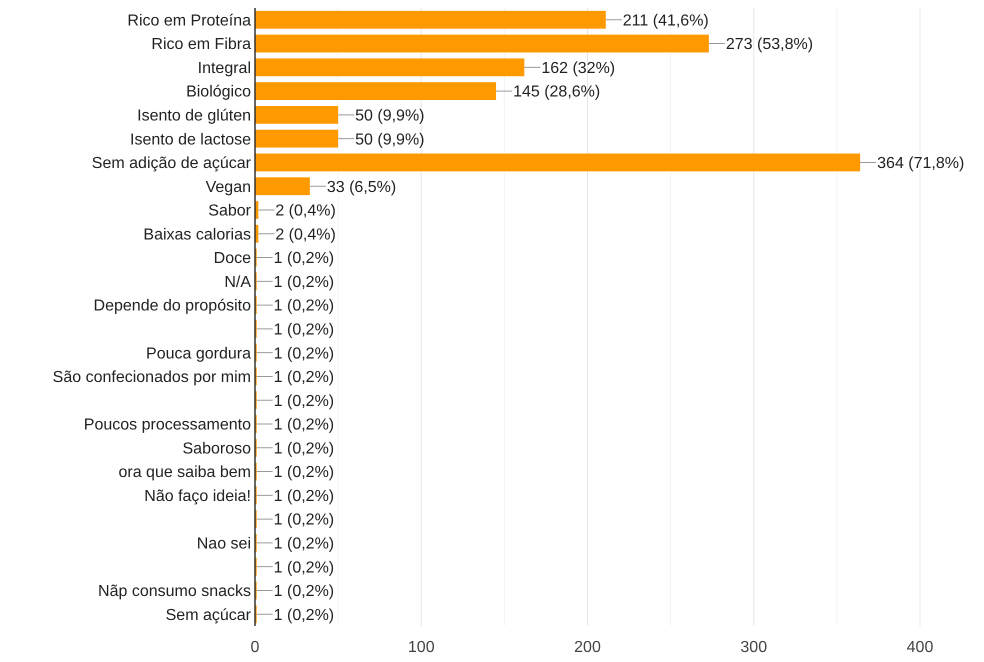 Image resolution: width=984 pixels, height=662 pixels. Describe the element at coordinates (168, 425) in the screenshot. I see `y-tick-label: Poucos processamento` at that location.